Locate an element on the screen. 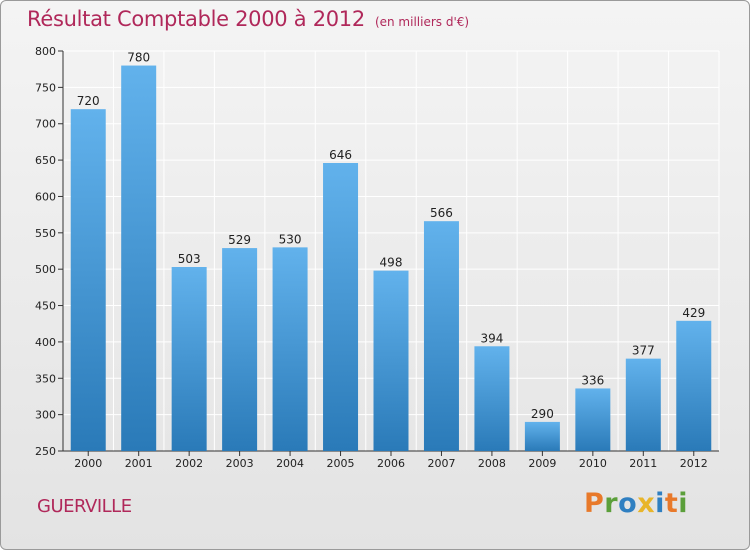 This screenshot has height=550, width=750. y-tick-label: 800 is located at coordinates (45, 51).